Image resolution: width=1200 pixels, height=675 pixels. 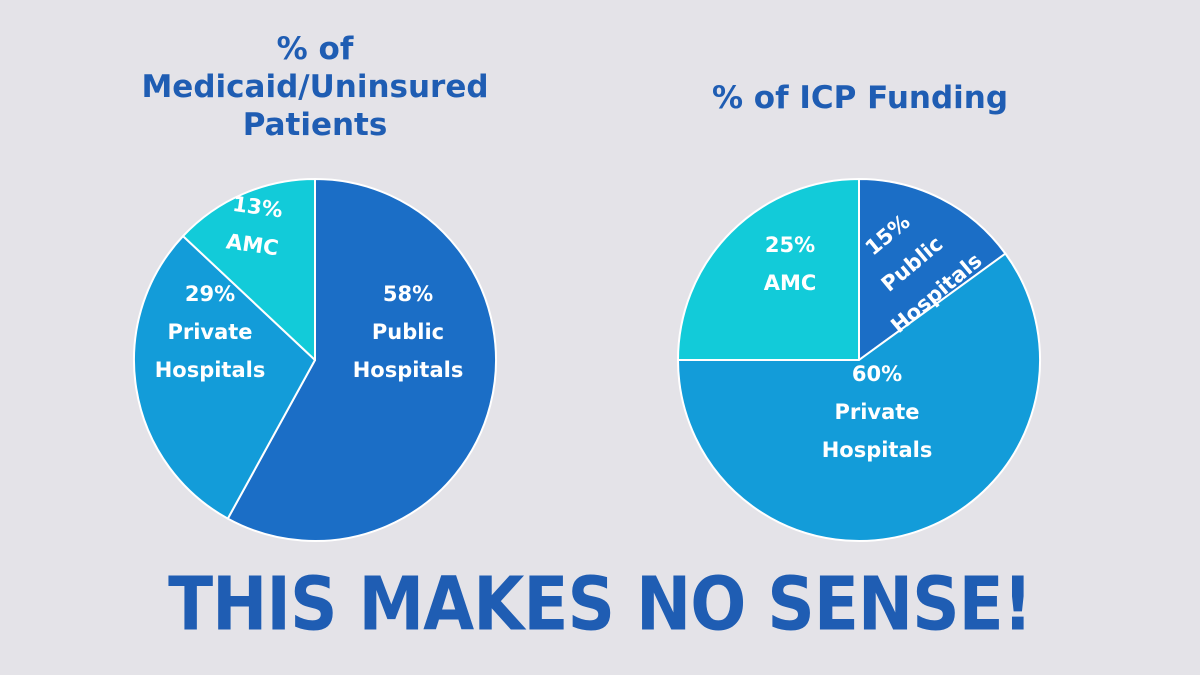 What do you see at coordinates (315, 125) in the screenshot?
I see `left-title-line-3: Patients` at bounding box center [315, 125].